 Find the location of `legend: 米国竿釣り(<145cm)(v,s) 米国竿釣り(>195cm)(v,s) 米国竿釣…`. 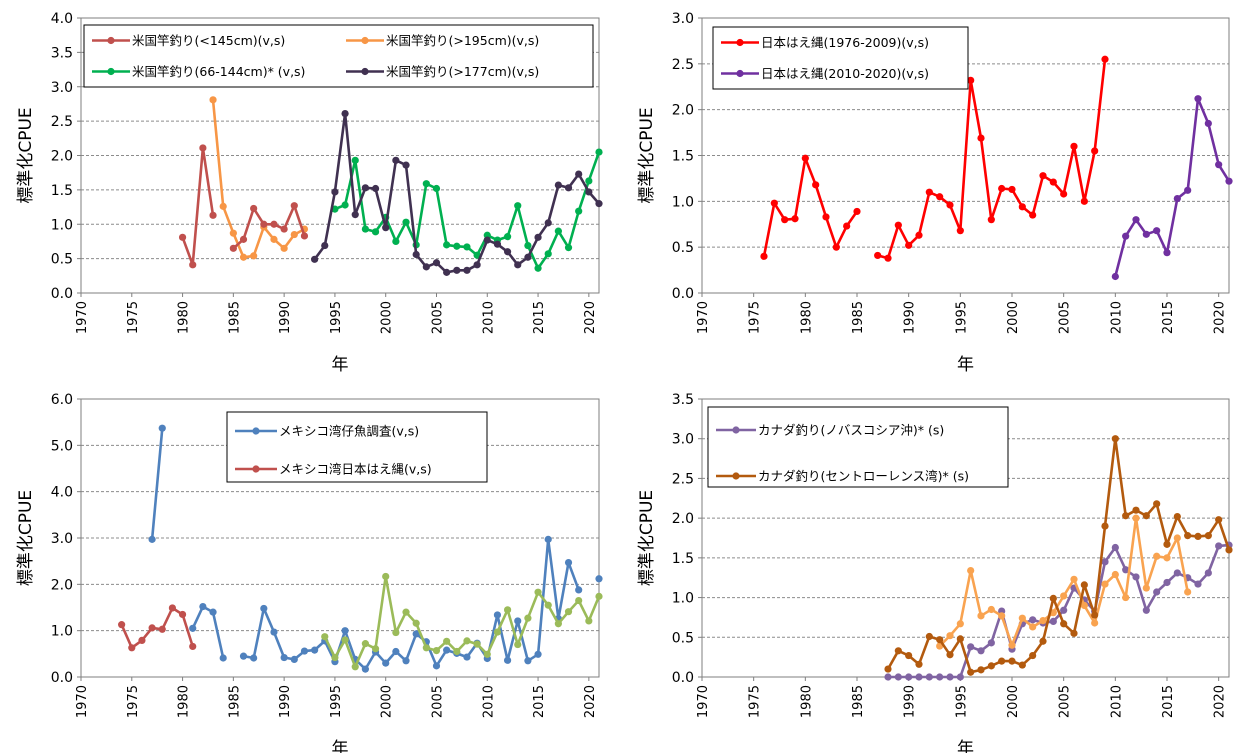

legend: 米国竿釣り(<145cm)(v,s) 米国竿釣り(>195cm)(v,s) 米国竿釣… is located at coordinates (338, 56).